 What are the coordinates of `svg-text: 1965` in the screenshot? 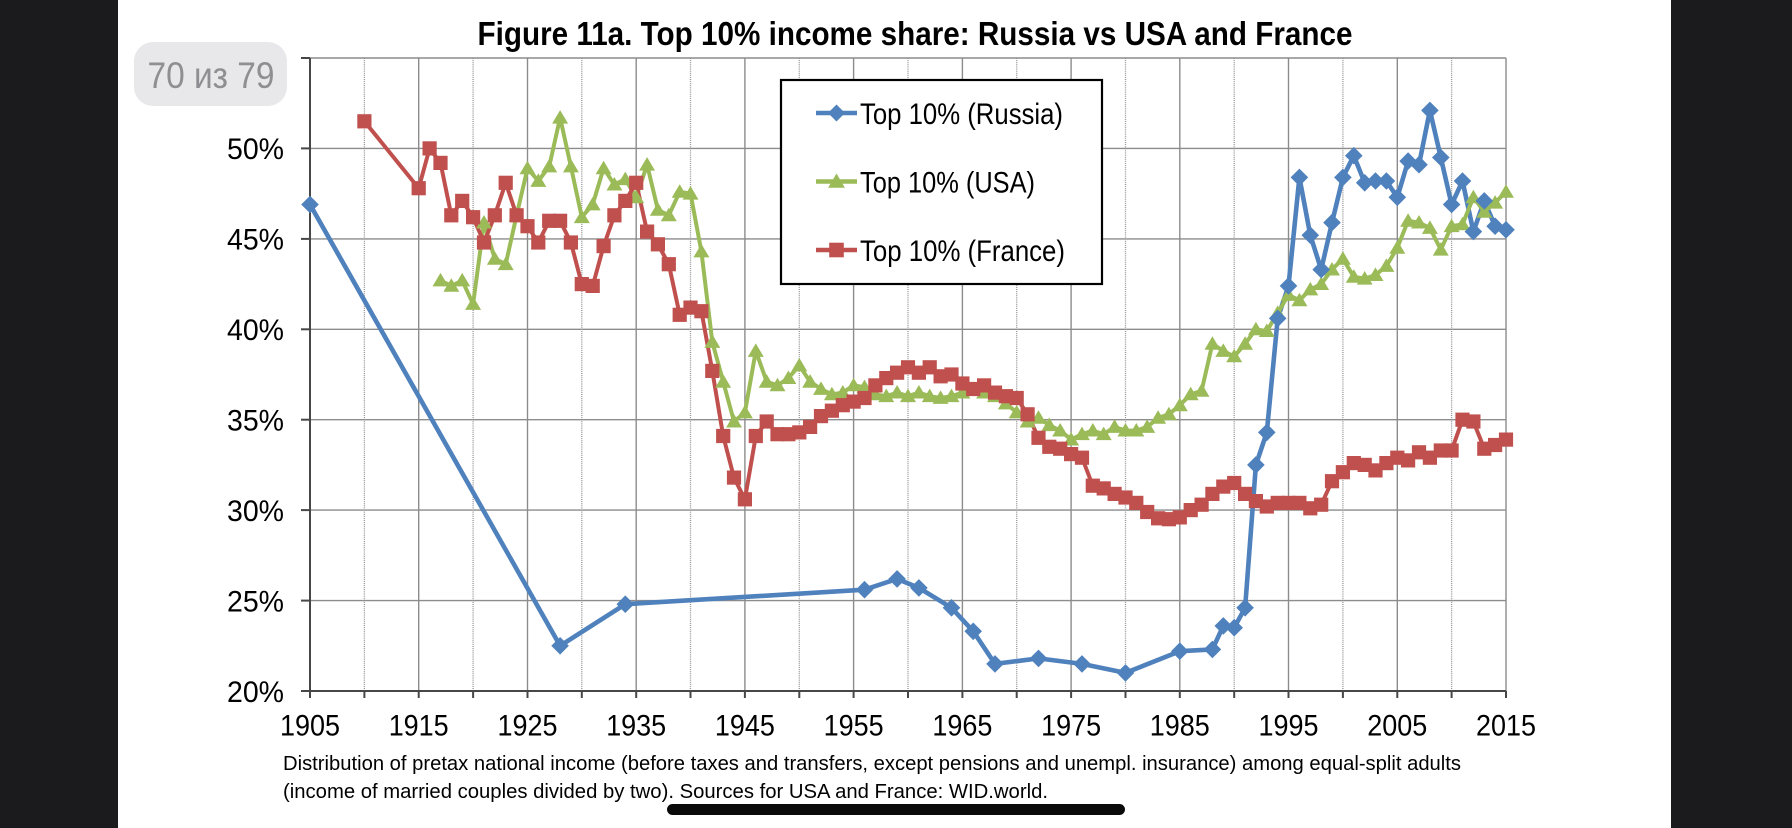 It's located at (962, 726).